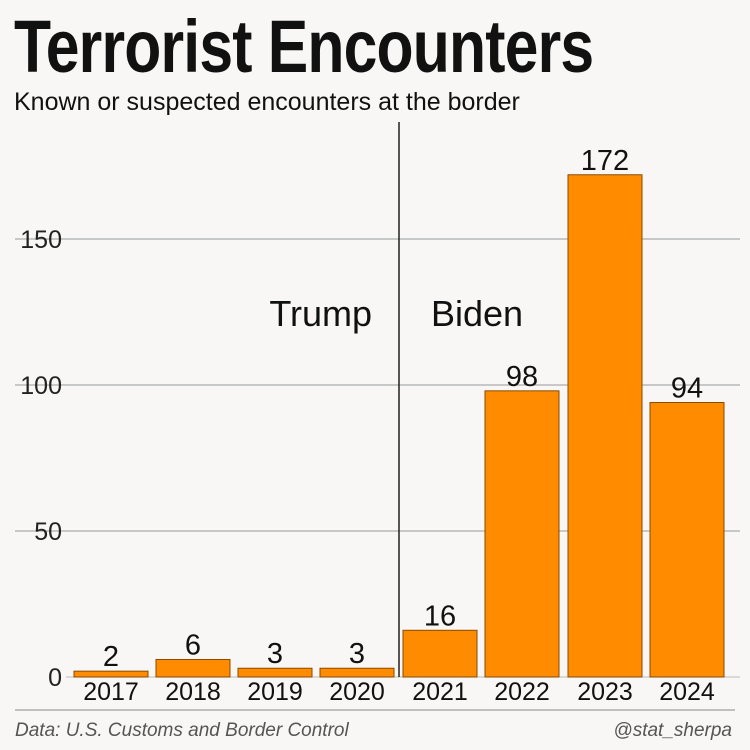 This screenshot has width=750, height=750. Describe the element at coordinates (275, 672) in the screenshot. I see `bar-2019` at that location.